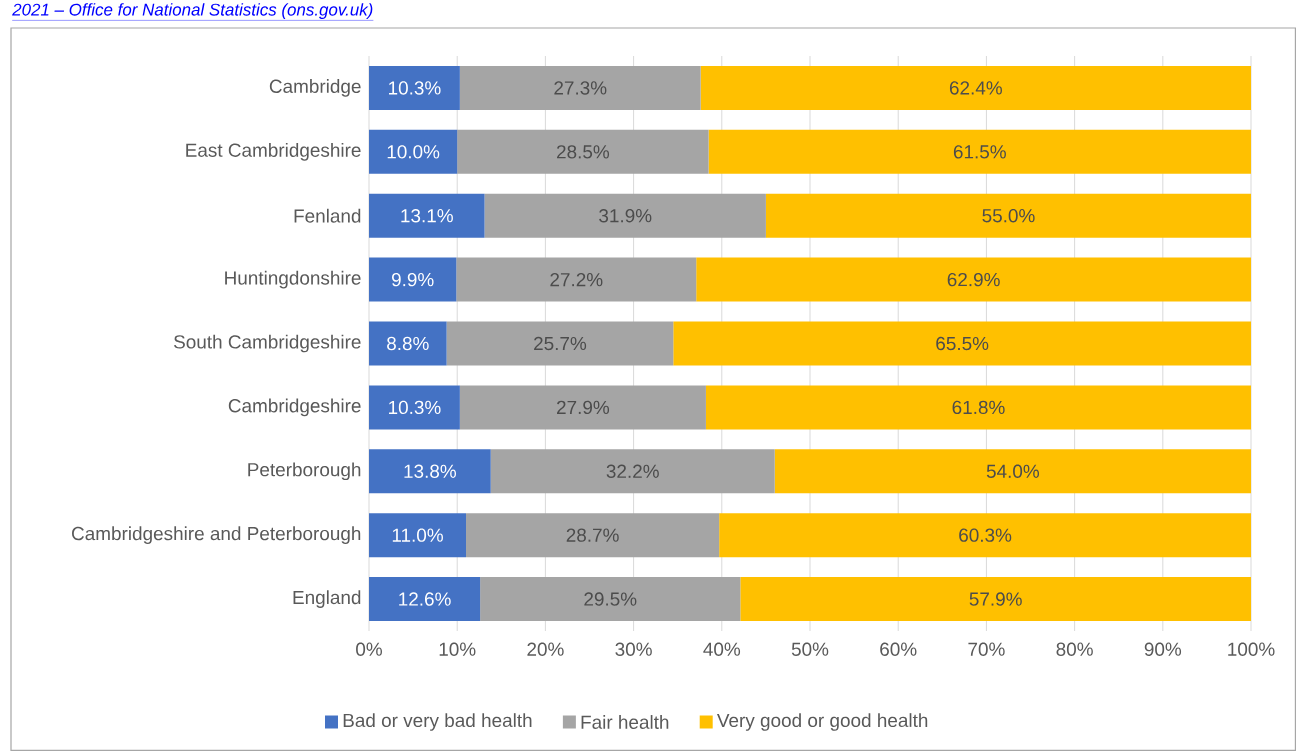 This screenshot has height=751, width=1296. I want to click on x-tick-label: 90%, so click(1163, 649).